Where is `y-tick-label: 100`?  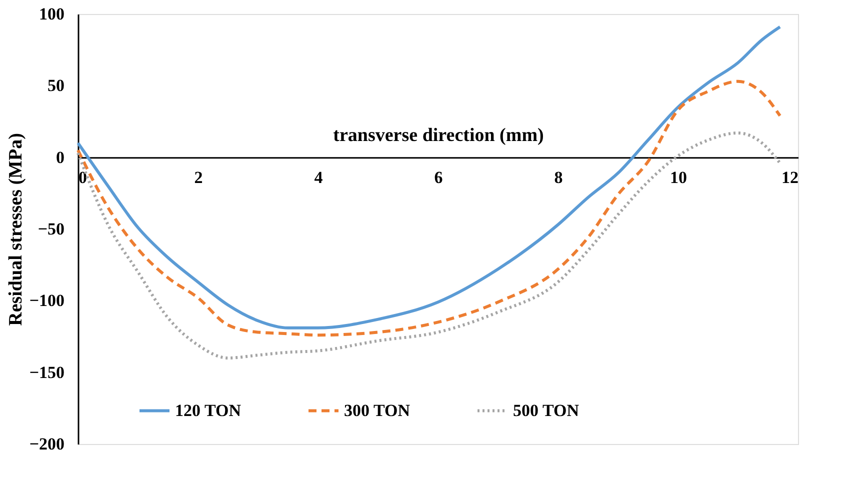 y-tick-label: 100 is located at coordinates (51, 14).